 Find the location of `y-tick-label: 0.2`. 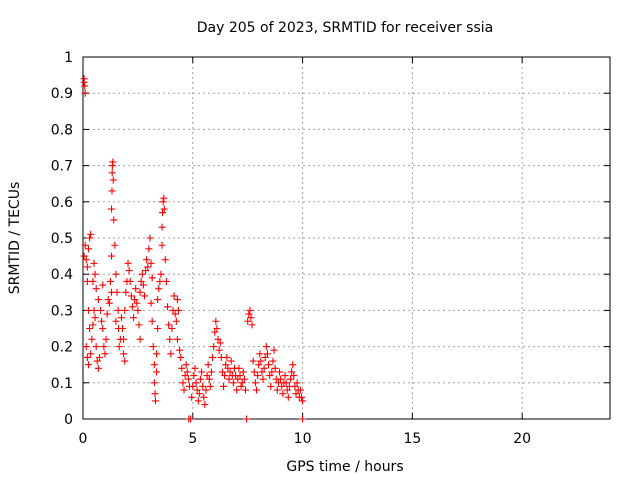

y-tick-label: 0.2 is located at coordinates (62, 348).